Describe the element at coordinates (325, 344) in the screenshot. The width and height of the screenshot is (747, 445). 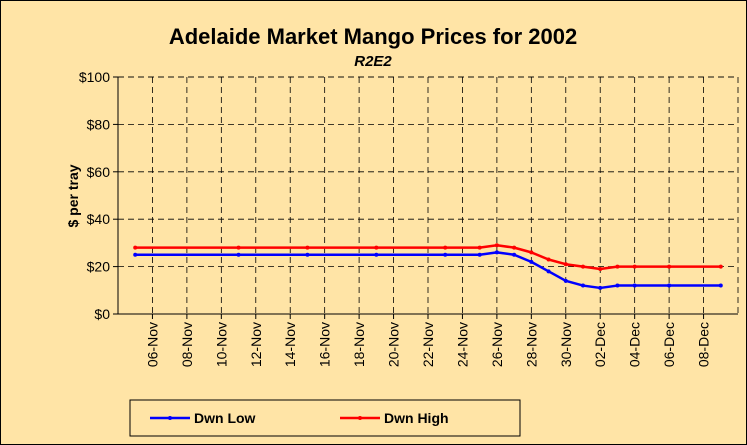
I see `x-tick-label: 16-Nov` at that location.